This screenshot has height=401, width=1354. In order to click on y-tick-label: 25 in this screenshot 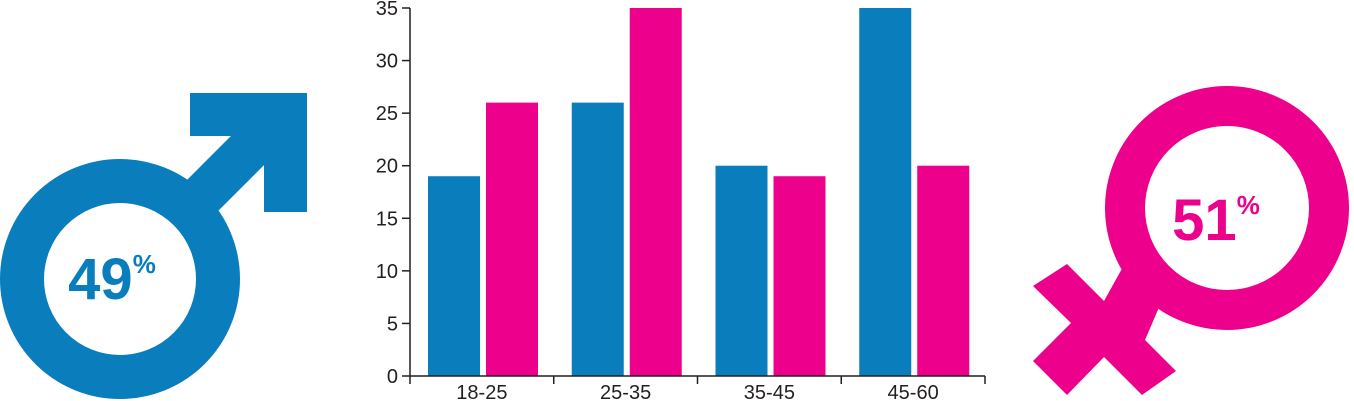, I will do `click(387, 114)`.